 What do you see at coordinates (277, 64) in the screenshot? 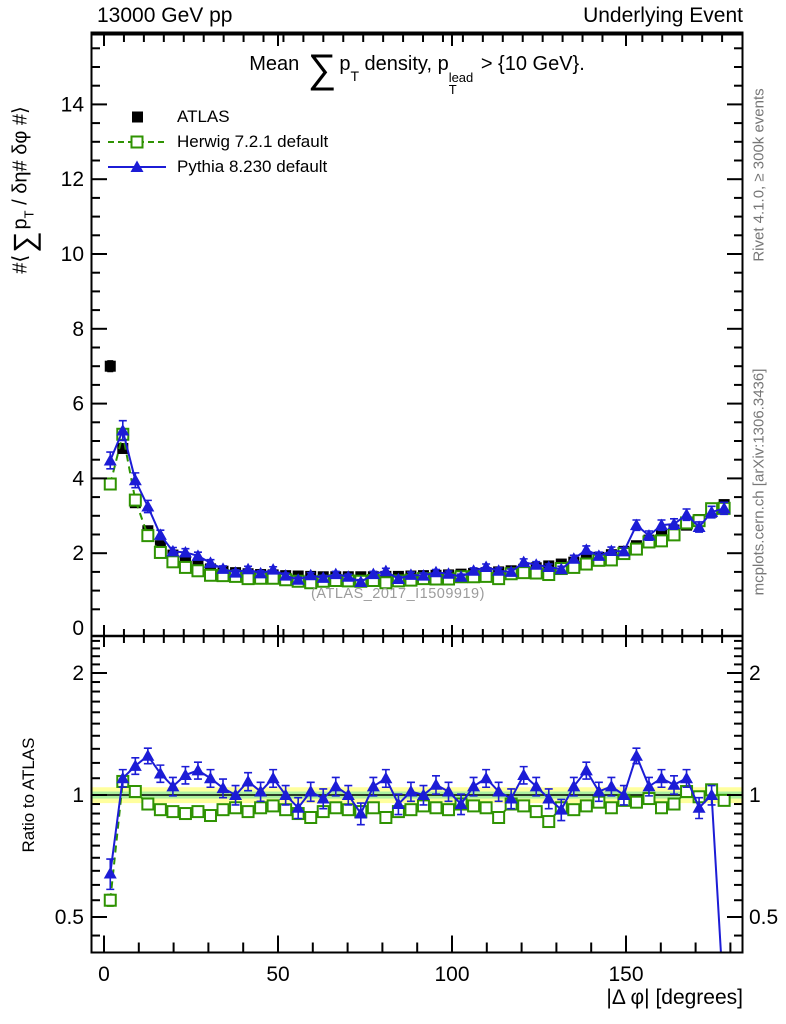
I see `title-mean: Mean` at bounding box center [277, 64].